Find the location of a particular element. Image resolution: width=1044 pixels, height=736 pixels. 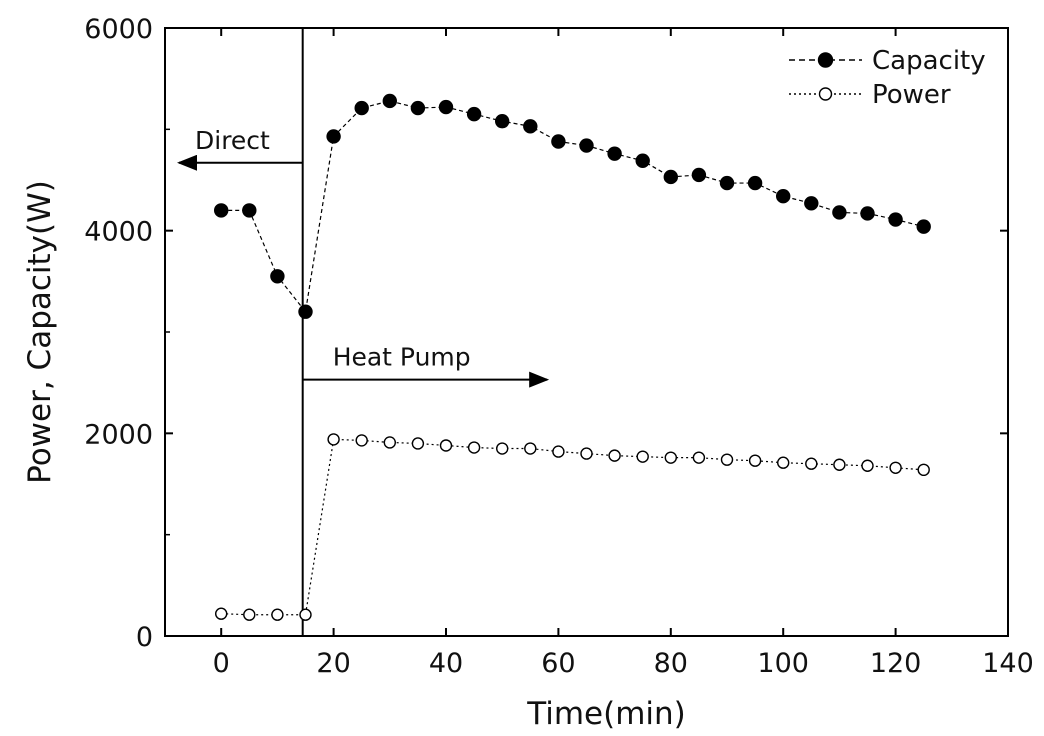

y-tick-label: 2000 is located at coordinates (118, 434).